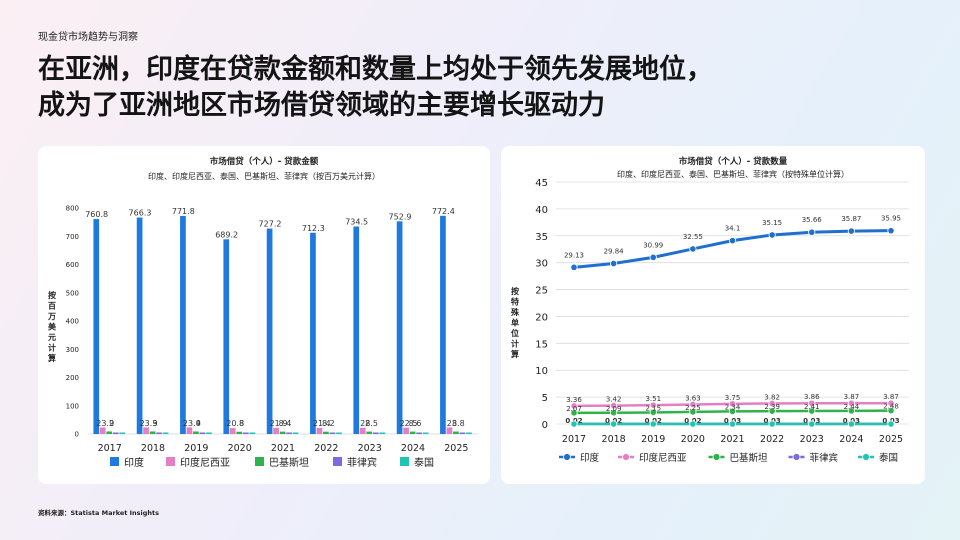  Describe the element at coordinates (99, 513) in the screenshot. I see `source-note: 资料来源：Statista Market Insights` at that location.